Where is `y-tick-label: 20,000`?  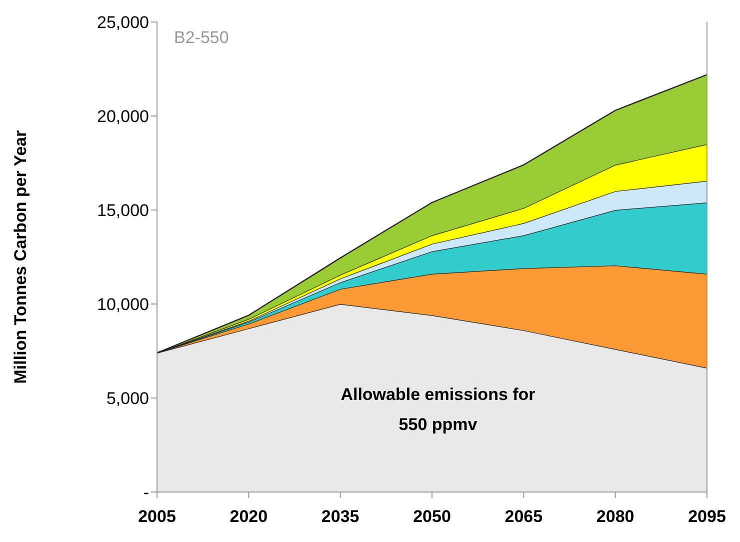 y-tick-label: 20,000 is located at coordinates (123, 116).